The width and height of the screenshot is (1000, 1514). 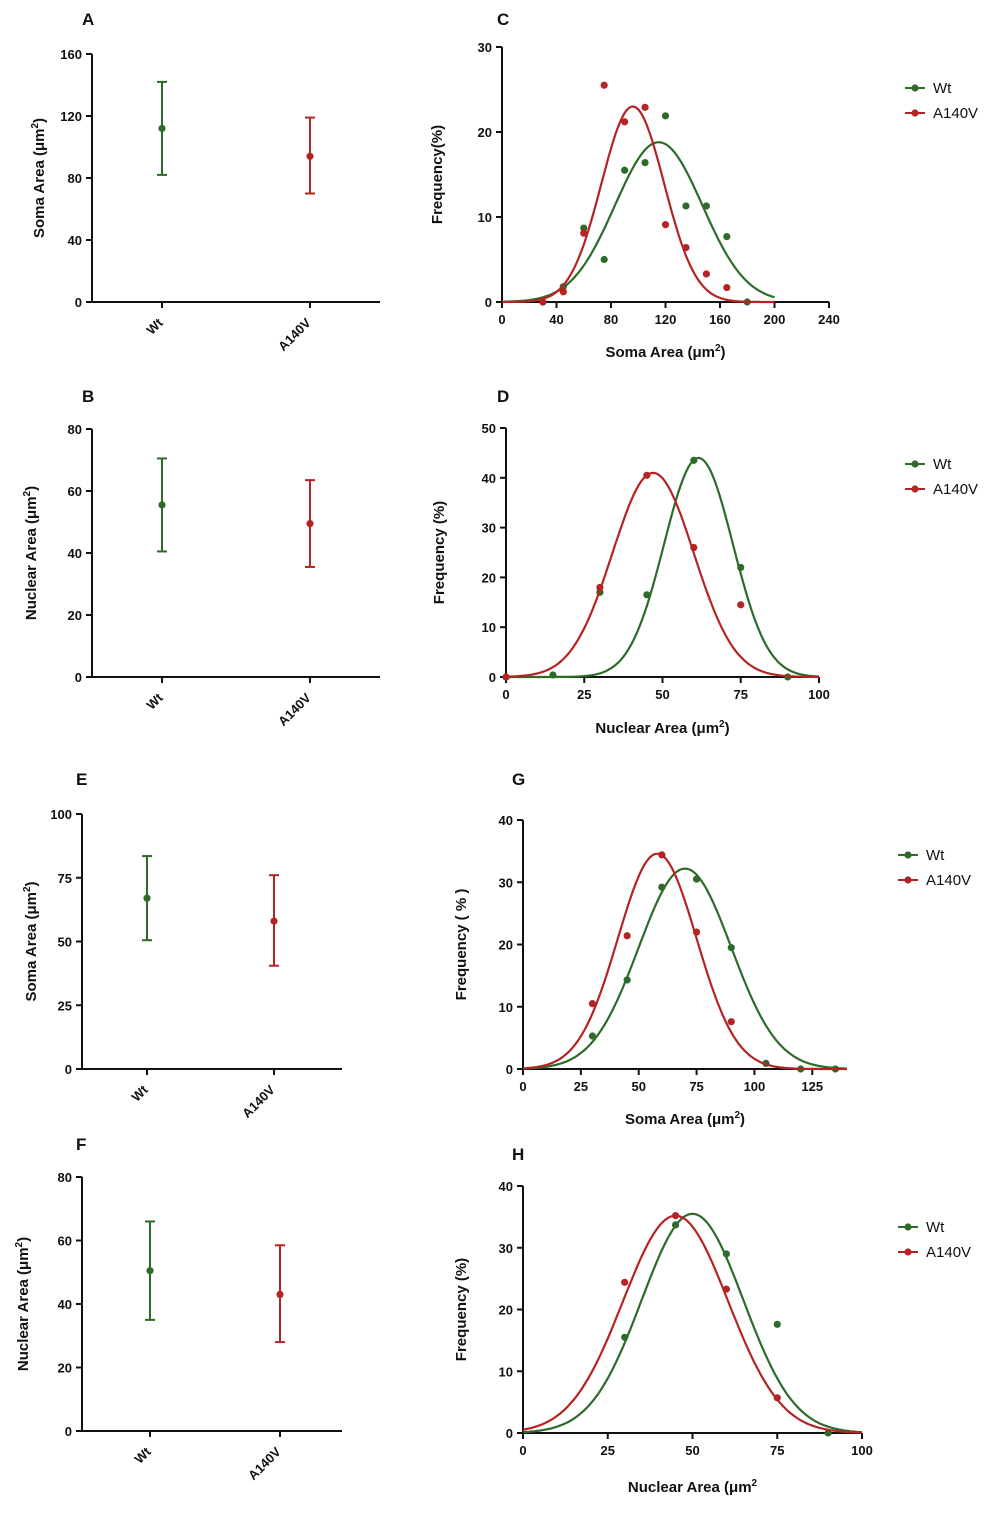 What do you see at coordinates (81, 1144) in the screenshot?
I see `panel-label: F` at bounding box center [81, 1144].